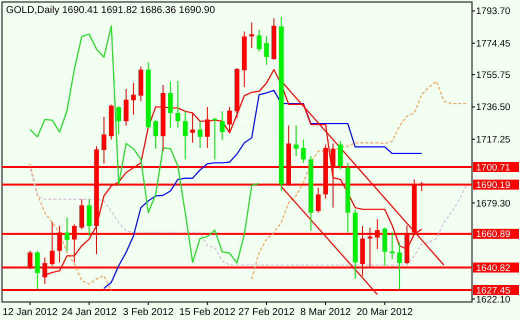 Image resolution: width=520 pixels, height=320 pixels. I want to click on ref-line-label: 1700.71, so click(493, 168).